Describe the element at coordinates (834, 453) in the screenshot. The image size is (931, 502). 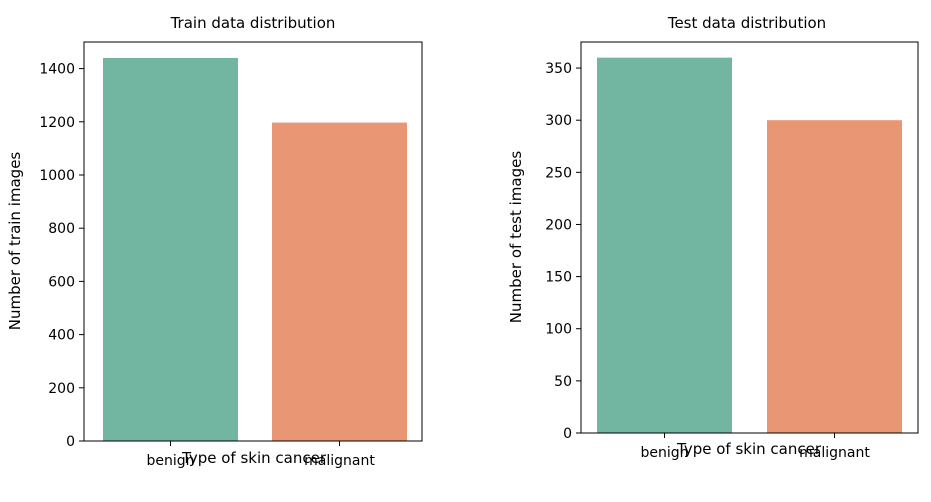
I see `test-x-tick-label: malignant` at that location.